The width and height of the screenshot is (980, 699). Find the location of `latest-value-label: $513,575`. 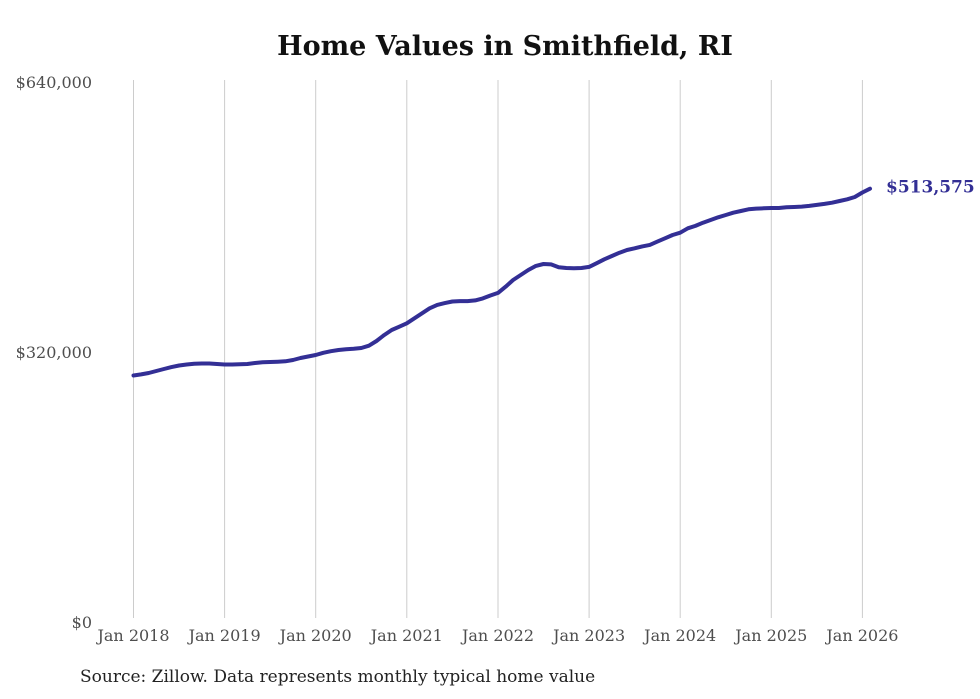

latest-value-label: $513,575 is located at coordinates (930, 188).